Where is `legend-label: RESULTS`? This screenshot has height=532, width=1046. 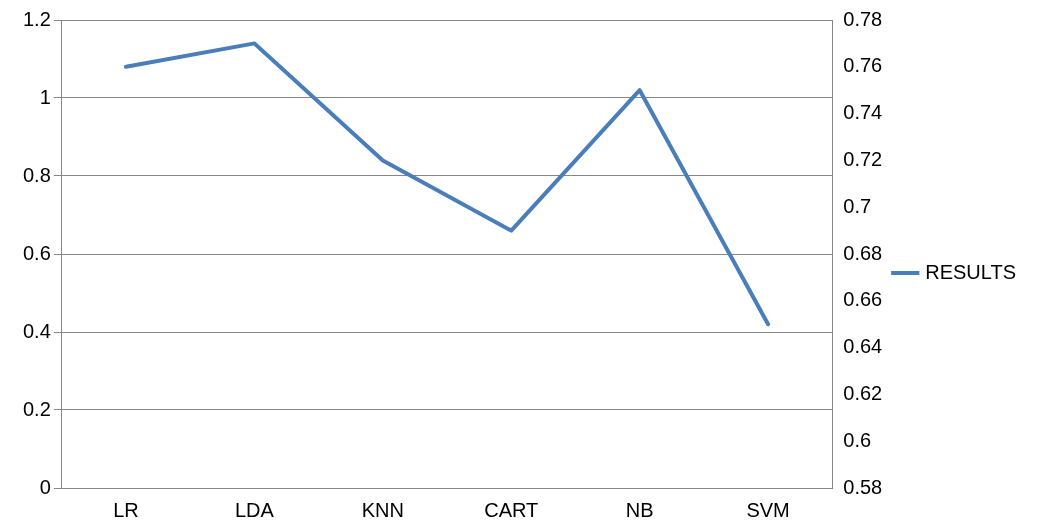
legend-label: RESULTS is located at coordinates (970, 271).